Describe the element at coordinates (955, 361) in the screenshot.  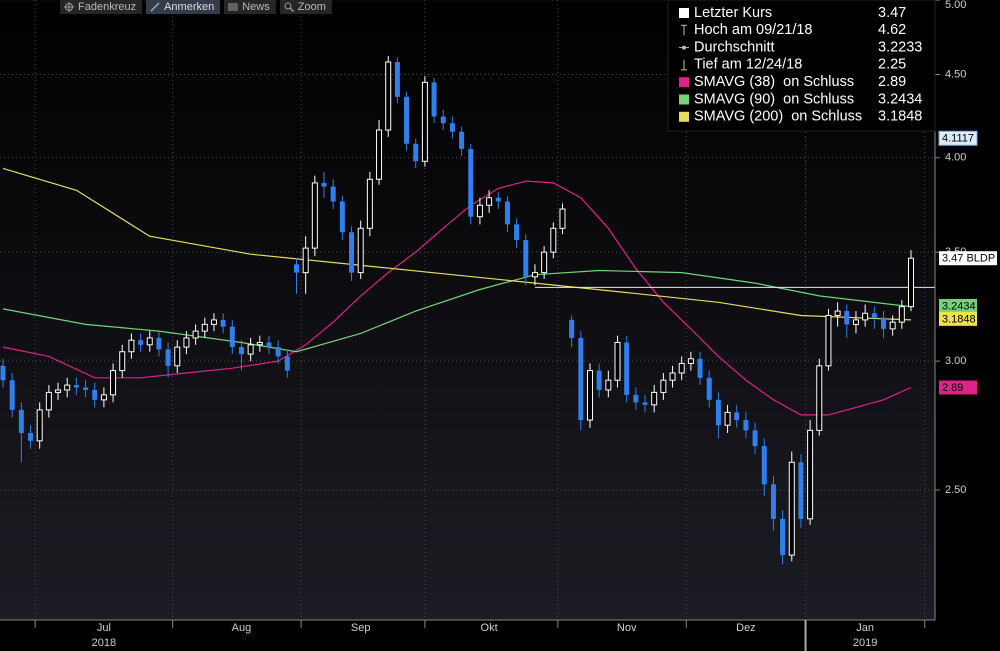
I see `y-tick-label: 3.00` at that location.